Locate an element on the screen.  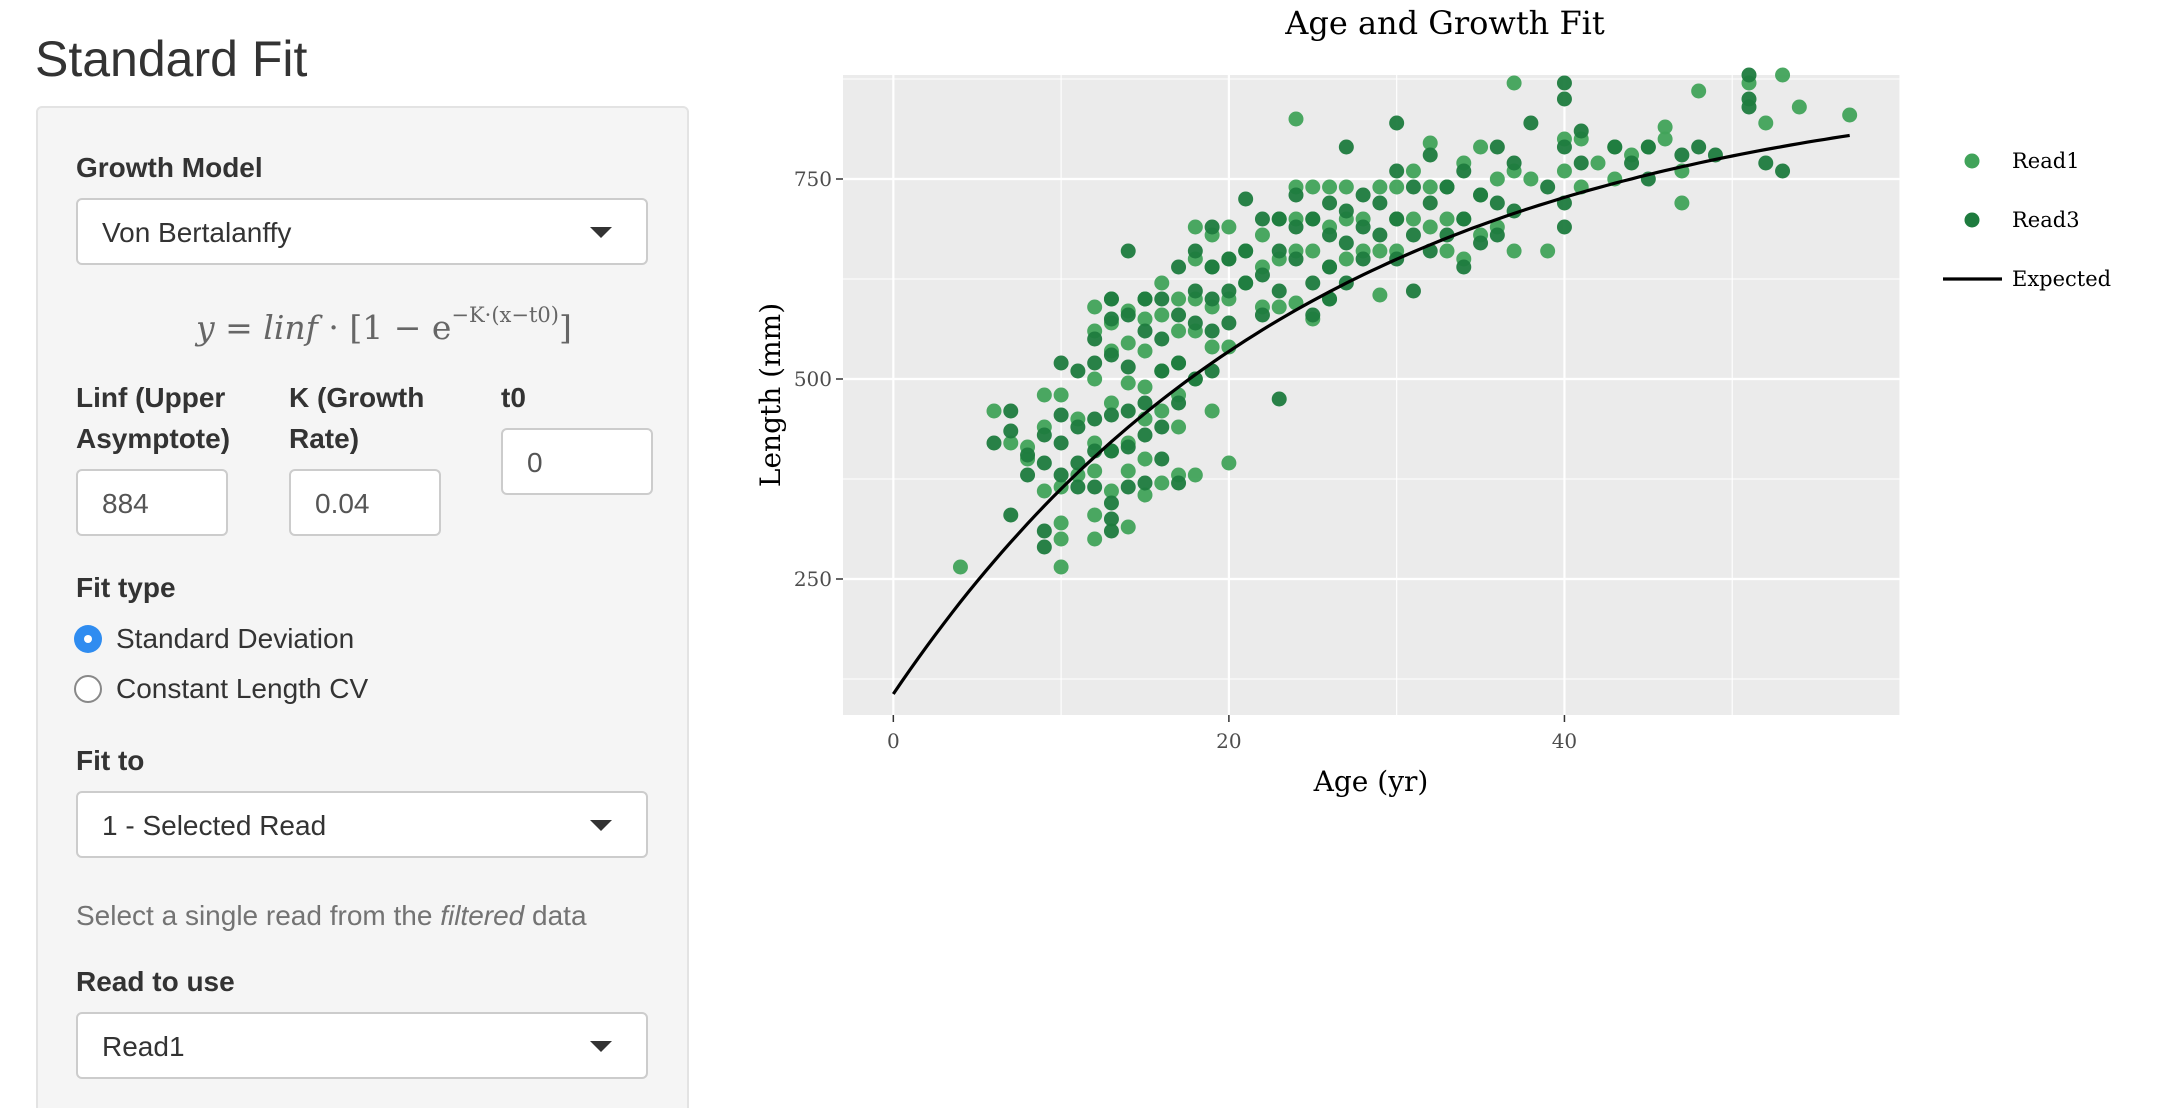
legend-key-read3 is located at coordinates (1972, 220).